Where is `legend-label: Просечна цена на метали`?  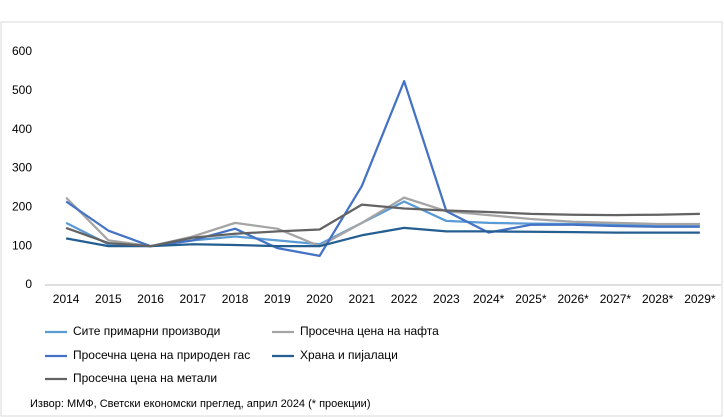 legend-label: Просечна цена на метали is located at coordinates (145, 378).